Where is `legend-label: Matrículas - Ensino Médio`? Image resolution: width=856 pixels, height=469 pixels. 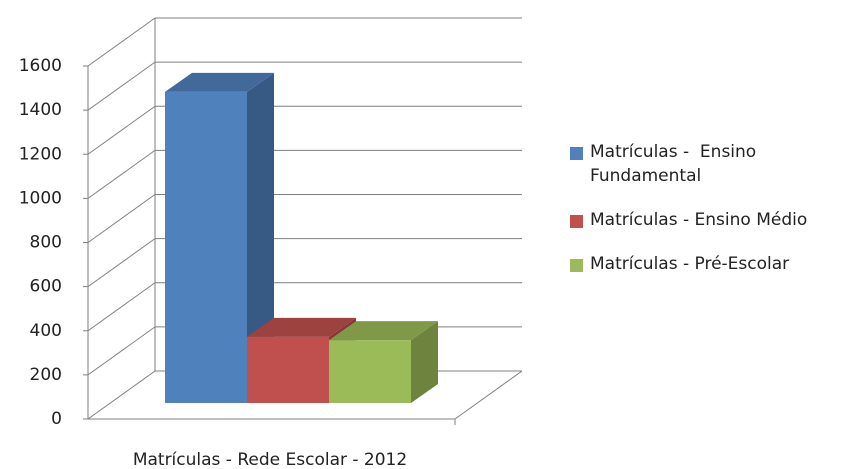 legend-label: Matrículas - Ensino Médio is located at coordinates (699, 220).